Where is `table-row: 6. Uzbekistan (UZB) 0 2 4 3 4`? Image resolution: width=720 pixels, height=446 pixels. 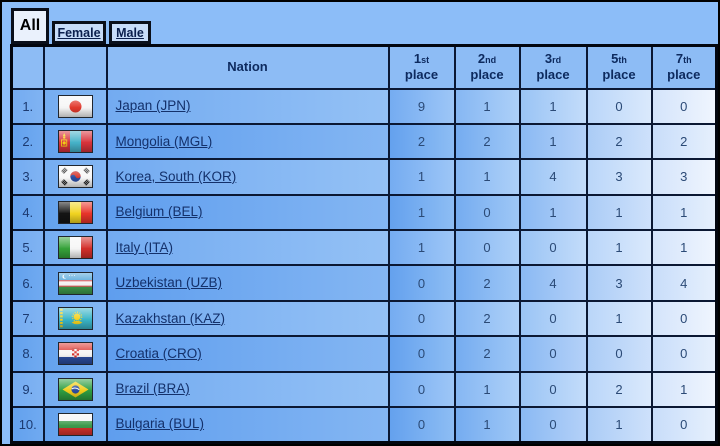 table-row: 6. Uzbekistan (UZB) 0 2 4 3 4 is located at coordinates (364, 283).